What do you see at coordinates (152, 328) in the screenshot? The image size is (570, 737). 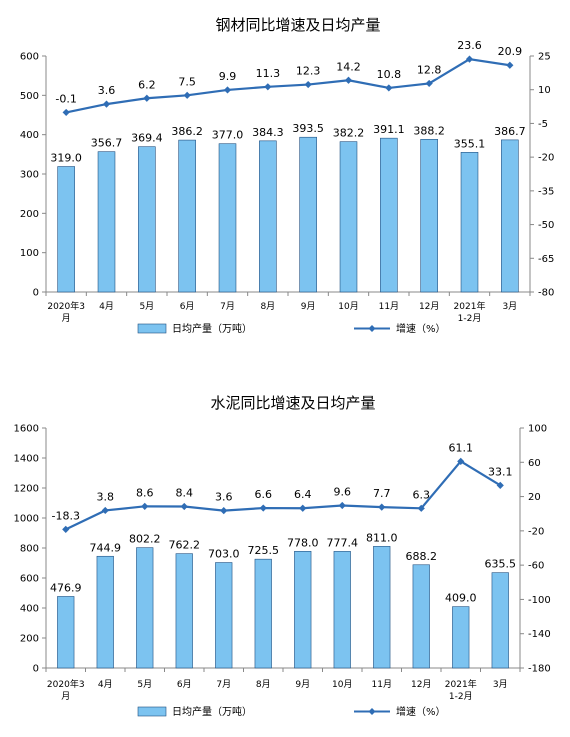 I see `legend-bar-swatch` at bounding box center [152, 328].